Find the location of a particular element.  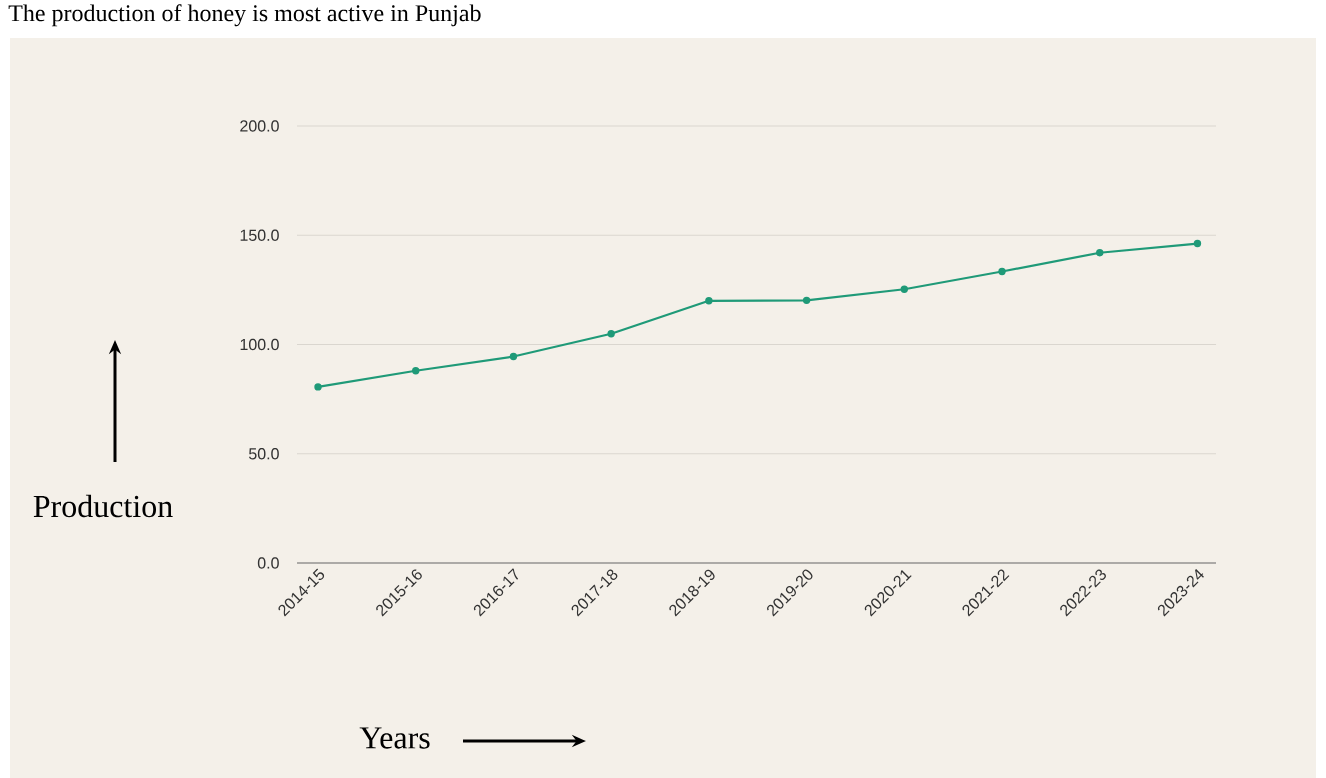

y-tick-label: 0.0 is located at coordinates (268, 563).